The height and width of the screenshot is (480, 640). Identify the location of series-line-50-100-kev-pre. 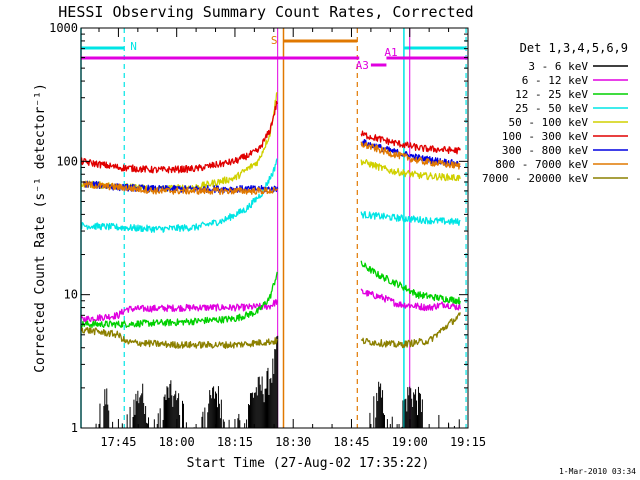
(179, 142).